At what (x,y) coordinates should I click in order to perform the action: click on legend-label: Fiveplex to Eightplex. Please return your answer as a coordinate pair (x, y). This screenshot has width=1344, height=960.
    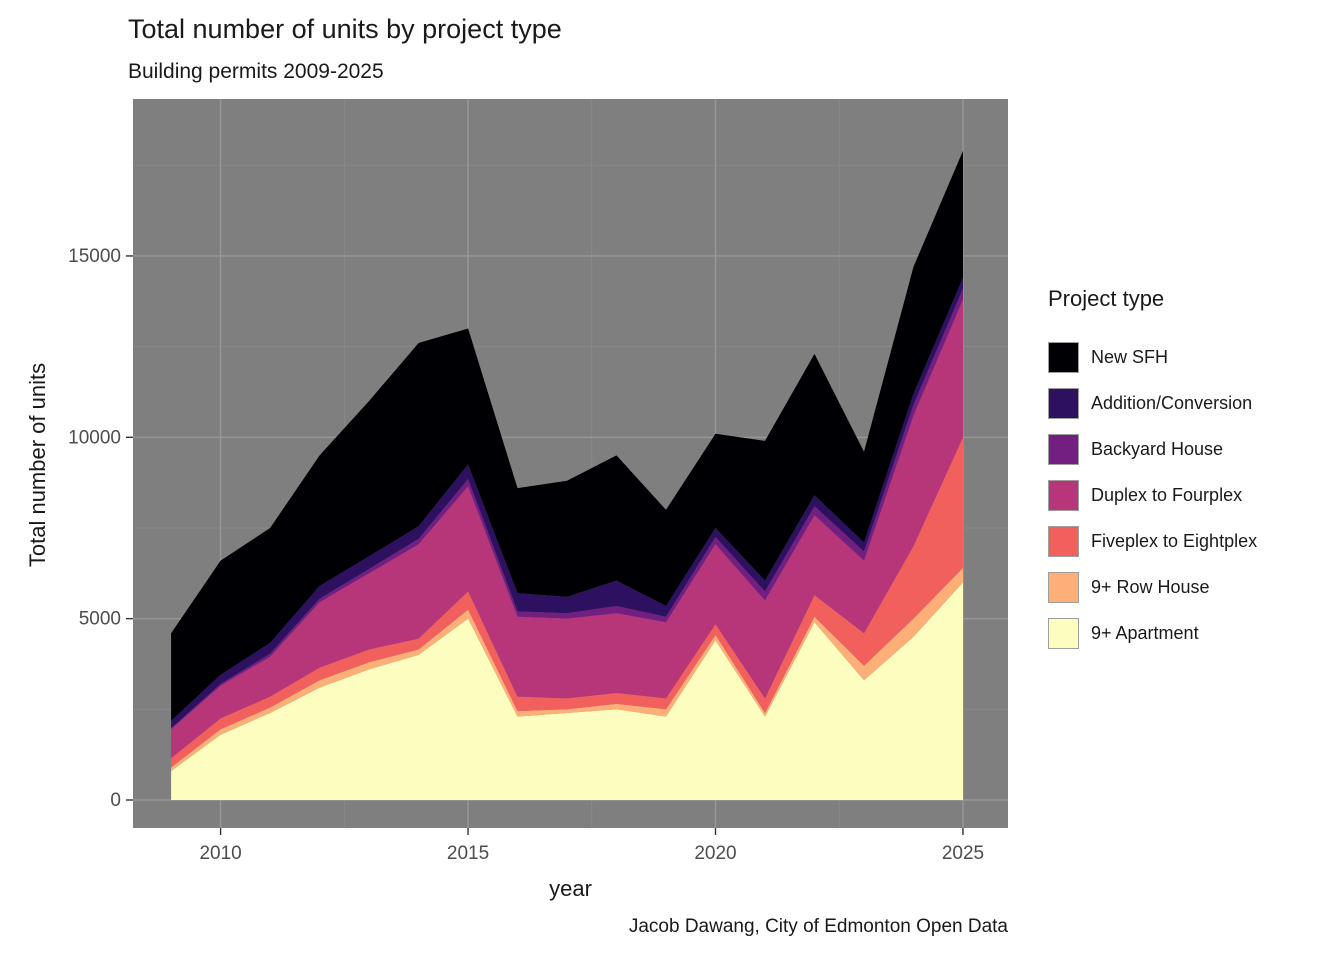
    Looking at the image, I should click on (1174, 540).